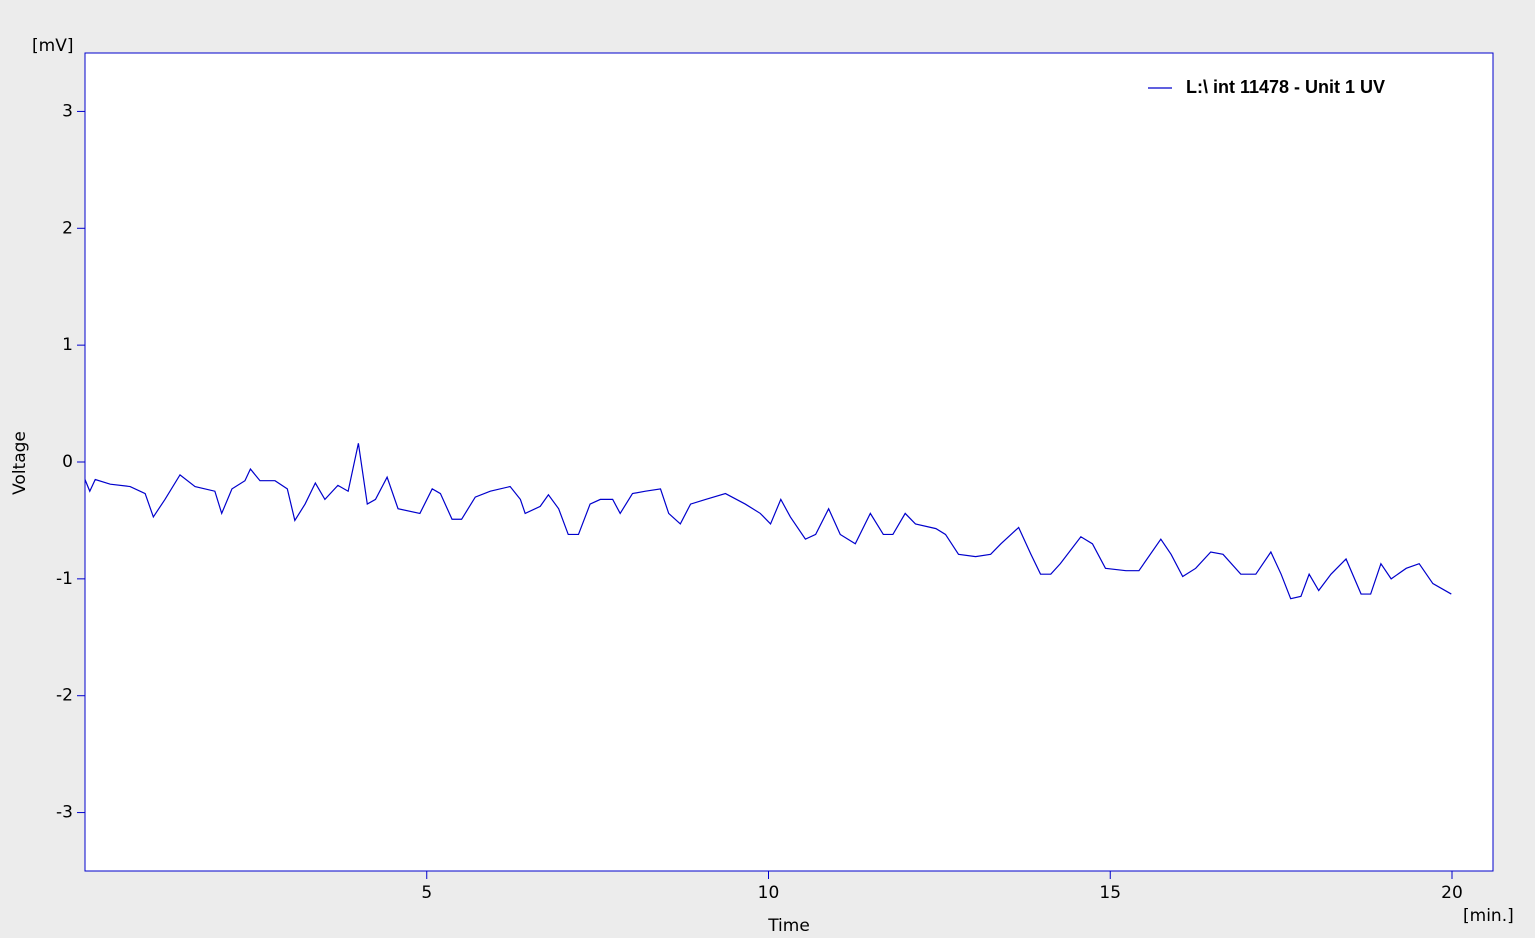 The width and height of the screenshot is (1535, 938). What do you see at coordinates (1452, 893) in the screenshot?
I see `x-tick-label: 20` at bounding box center [1452, 893].